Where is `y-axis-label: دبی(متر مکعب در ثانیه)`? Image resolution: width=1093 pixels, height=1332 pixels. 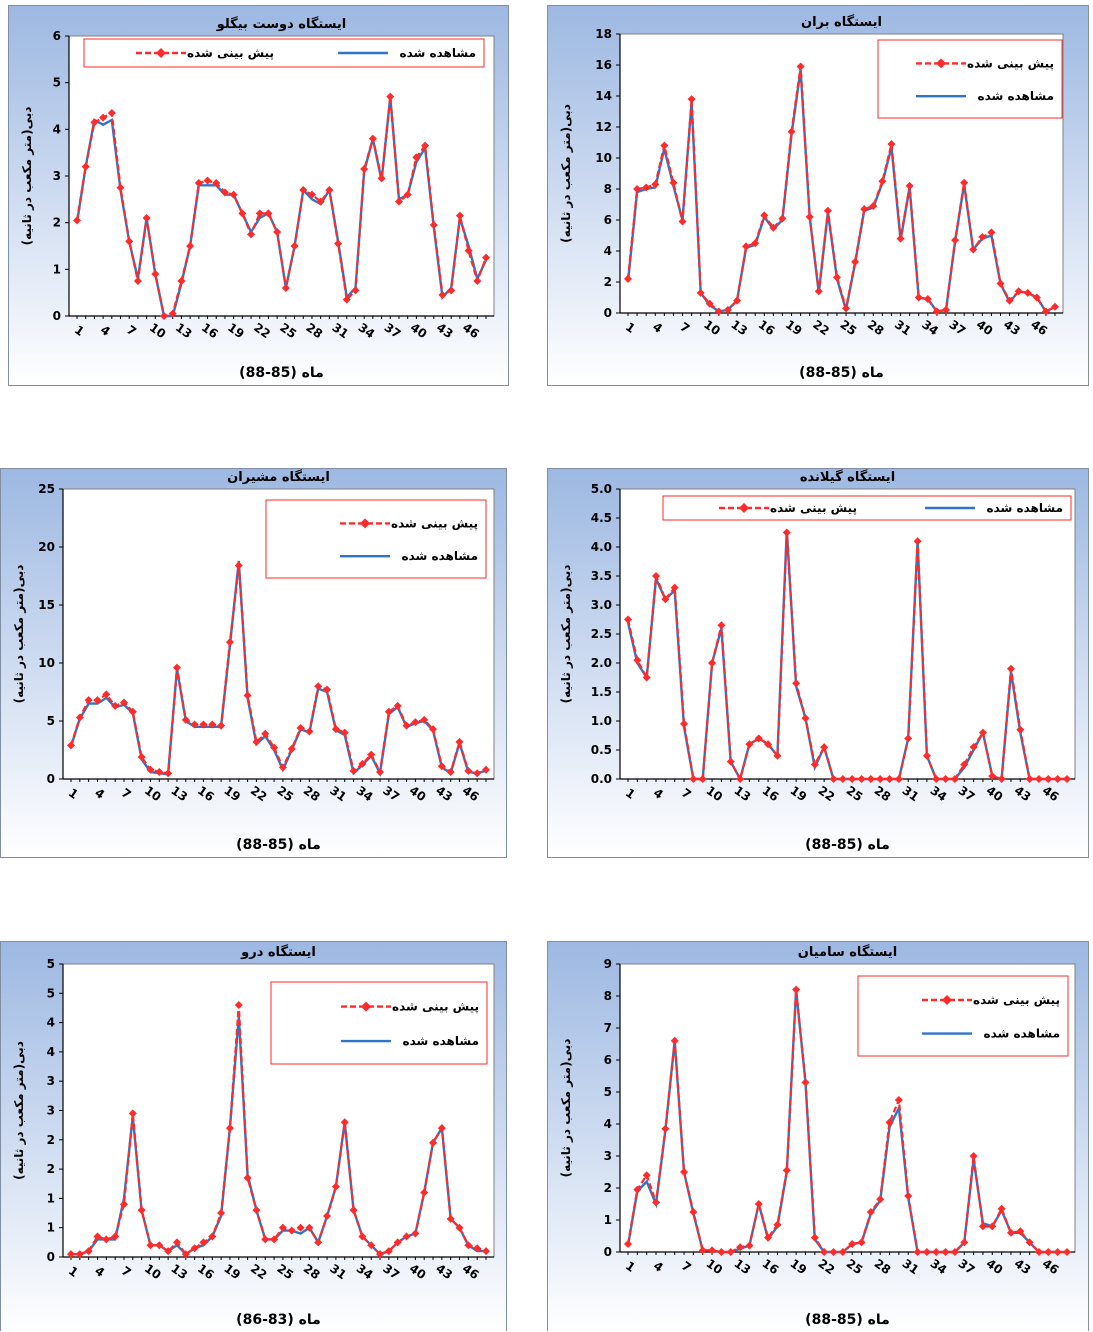 y-axis-label: دبی(متر مکعب در ثانیه) is located at coordinates (566, 1108).